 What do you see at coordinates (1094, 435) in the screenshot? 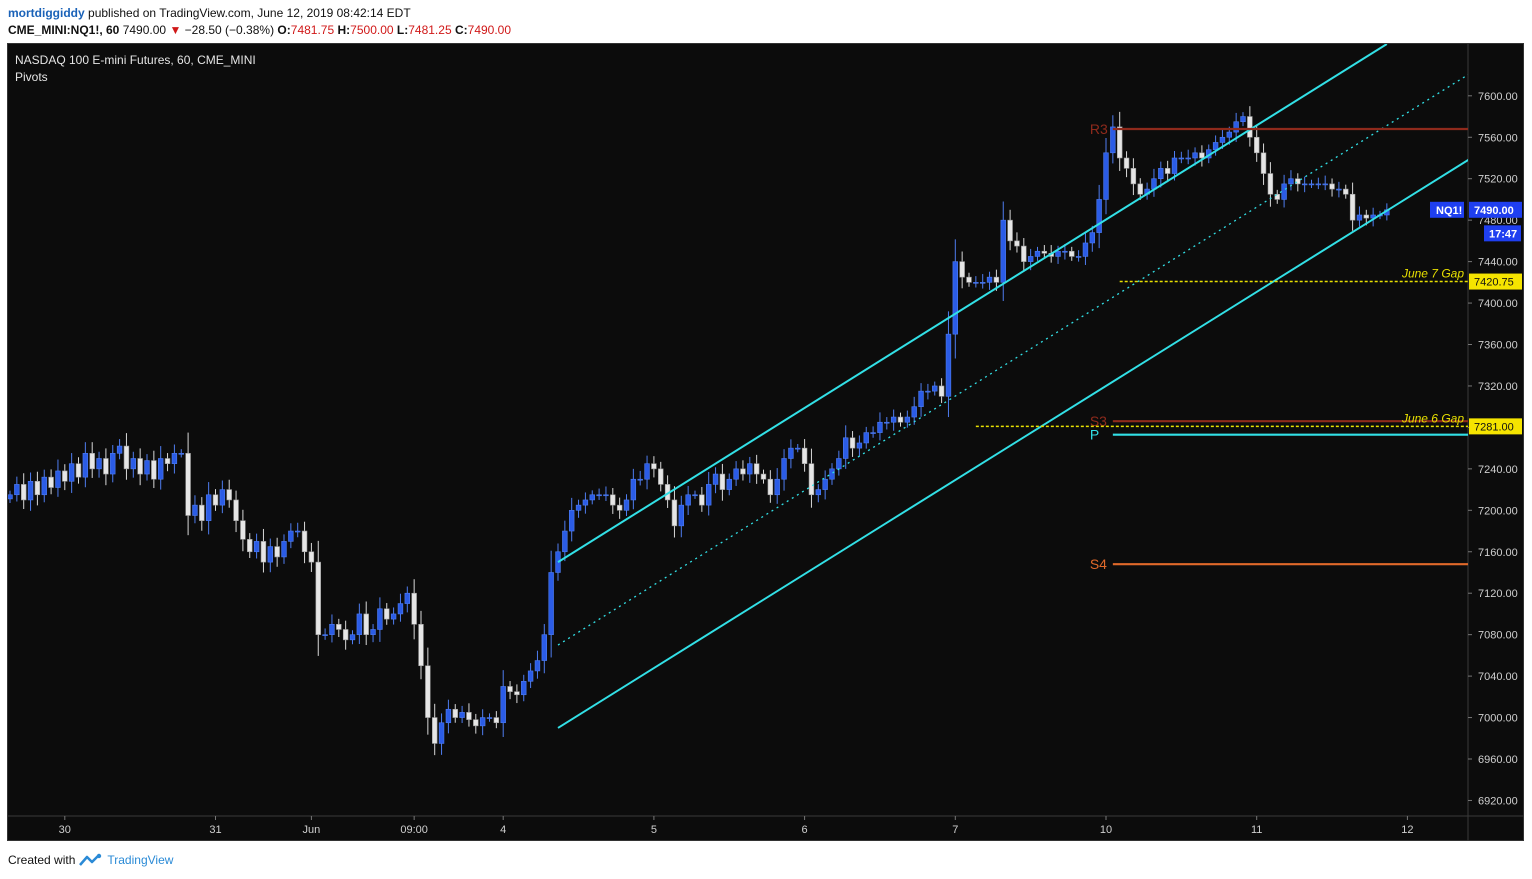
I see `pivot-label-p: P` at bounding box center [1094, 435].